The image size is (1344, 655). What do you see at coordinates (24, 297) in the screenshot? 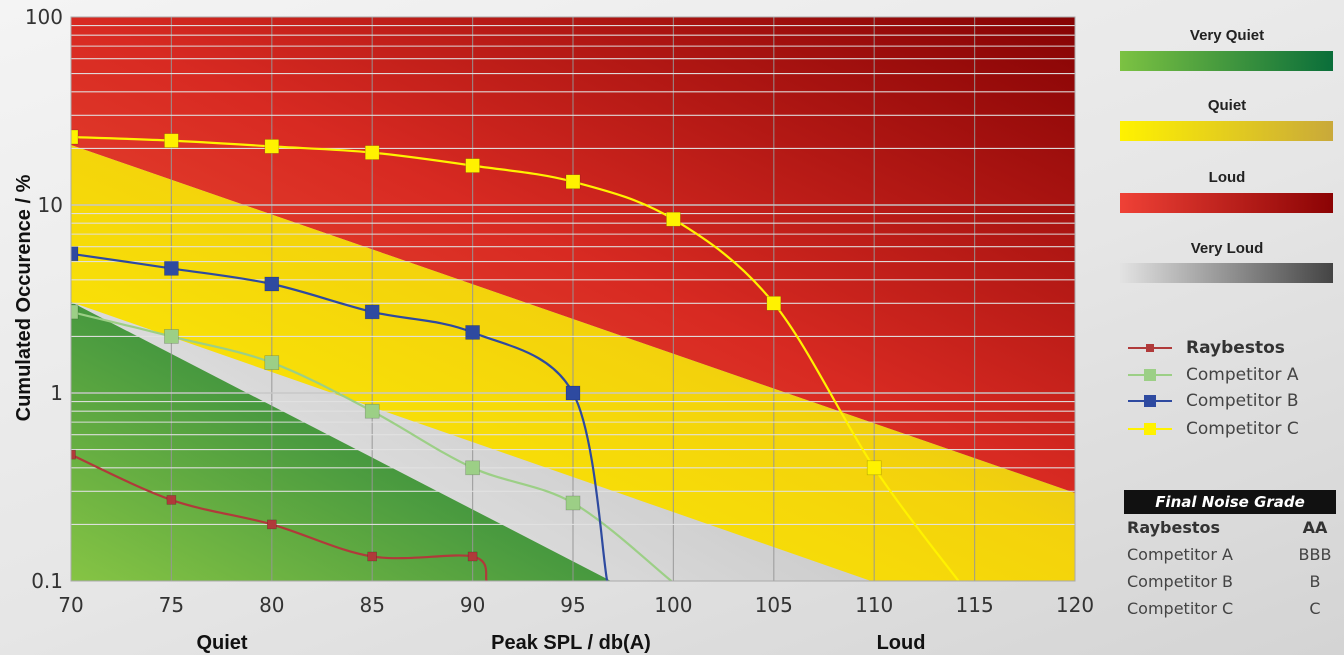
I see `y-axis-title: Cumulated Occurence / %` at bounding box center [24, 297].